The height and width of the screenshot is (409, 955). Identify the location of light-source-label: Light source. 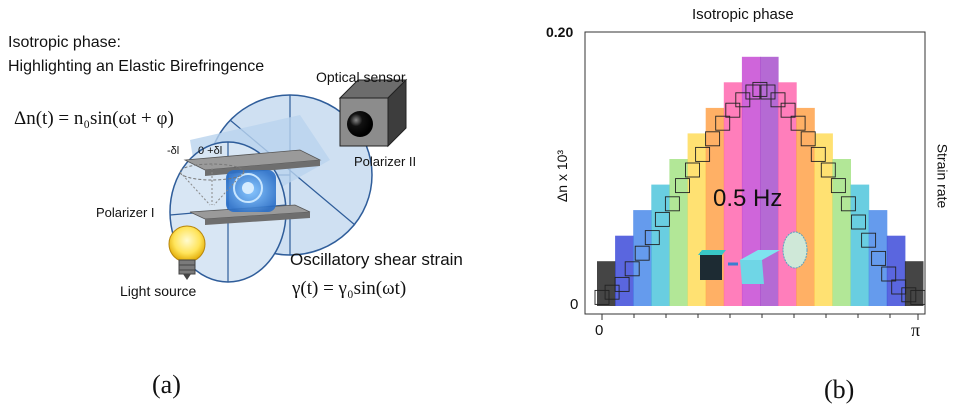
(158, 291).